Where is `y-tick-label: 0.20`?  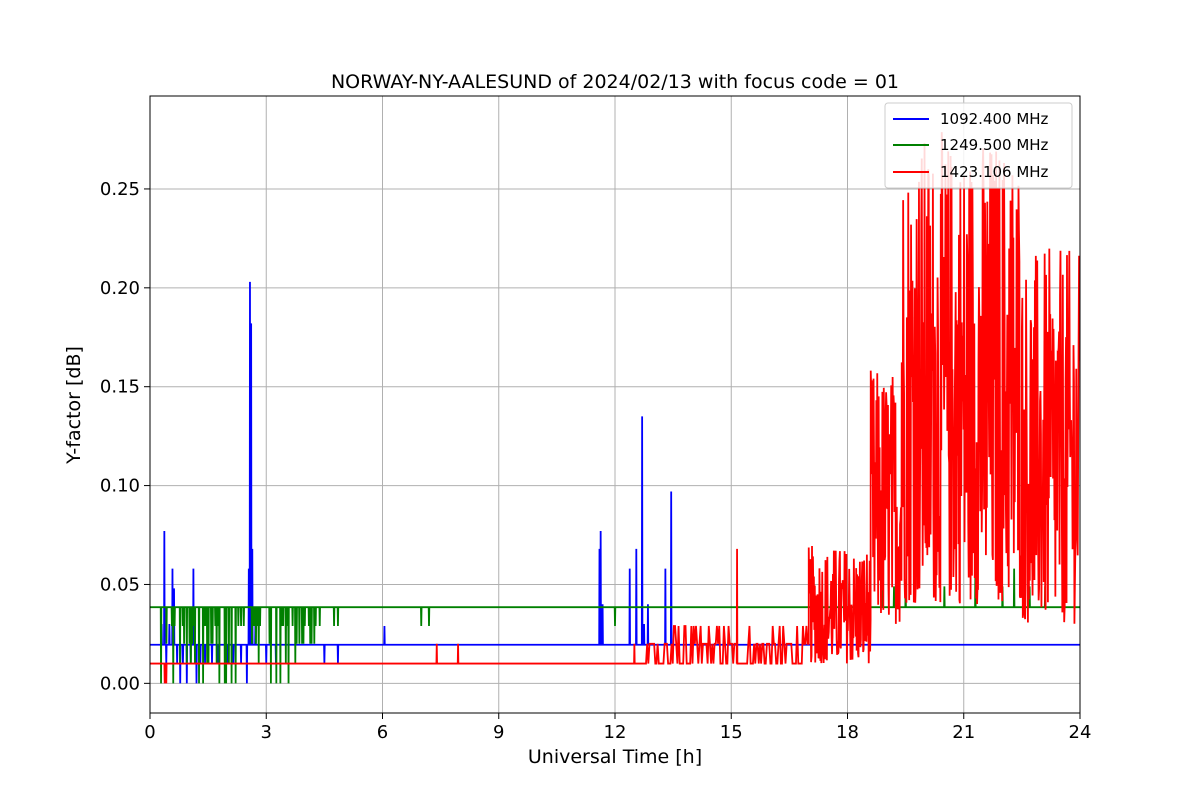 y-tick-label: 0.20 is located at coordinates (120, 288).